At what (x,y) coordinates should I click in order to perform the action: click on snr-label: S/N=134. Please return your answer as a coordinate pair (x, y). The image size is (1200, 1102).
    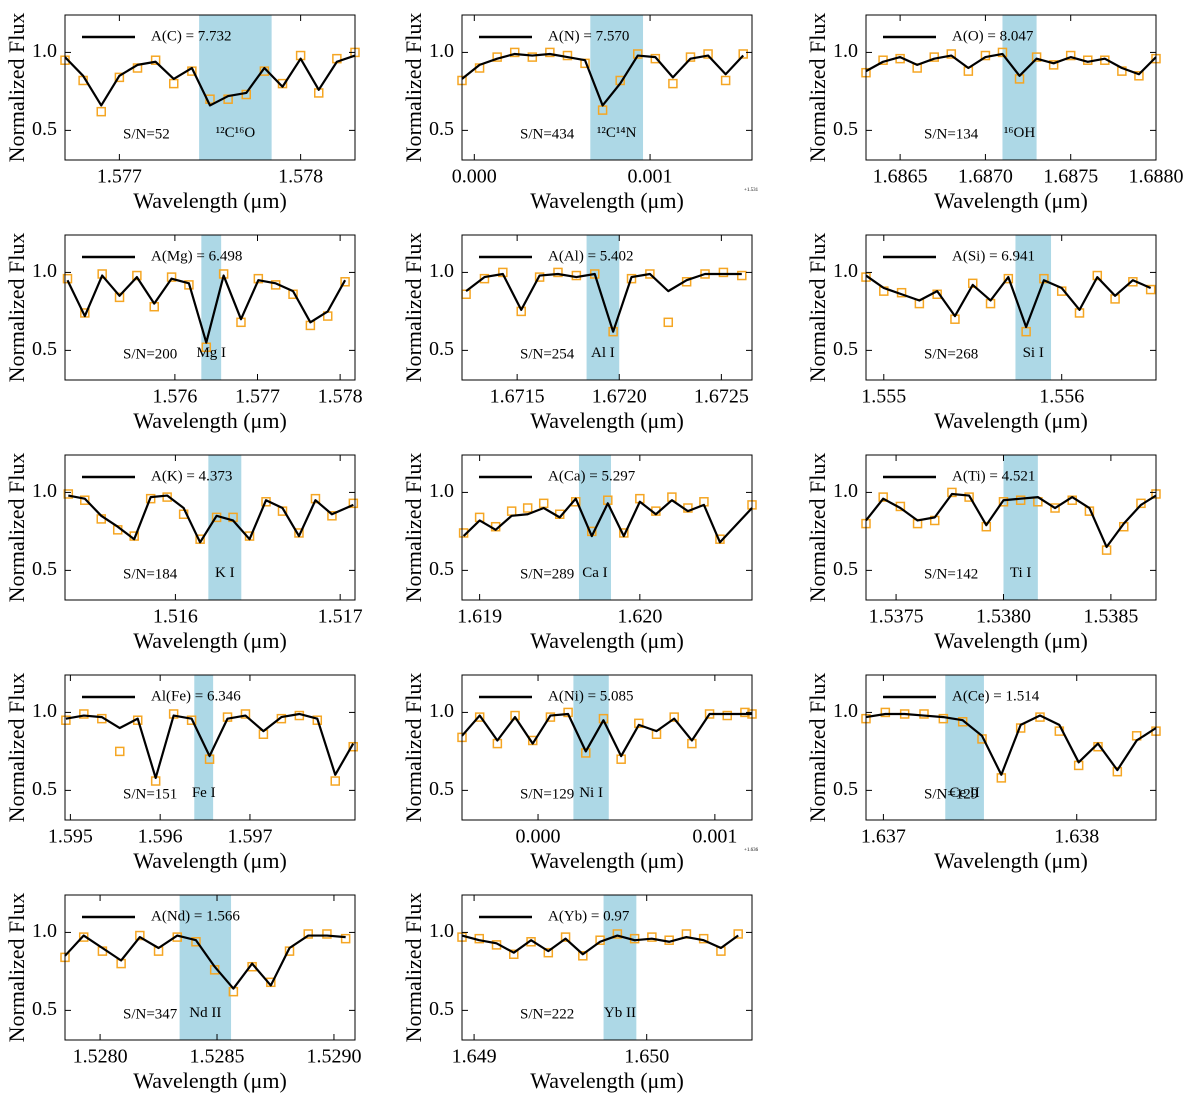
    Looking at the image, I should click on (951, 134).